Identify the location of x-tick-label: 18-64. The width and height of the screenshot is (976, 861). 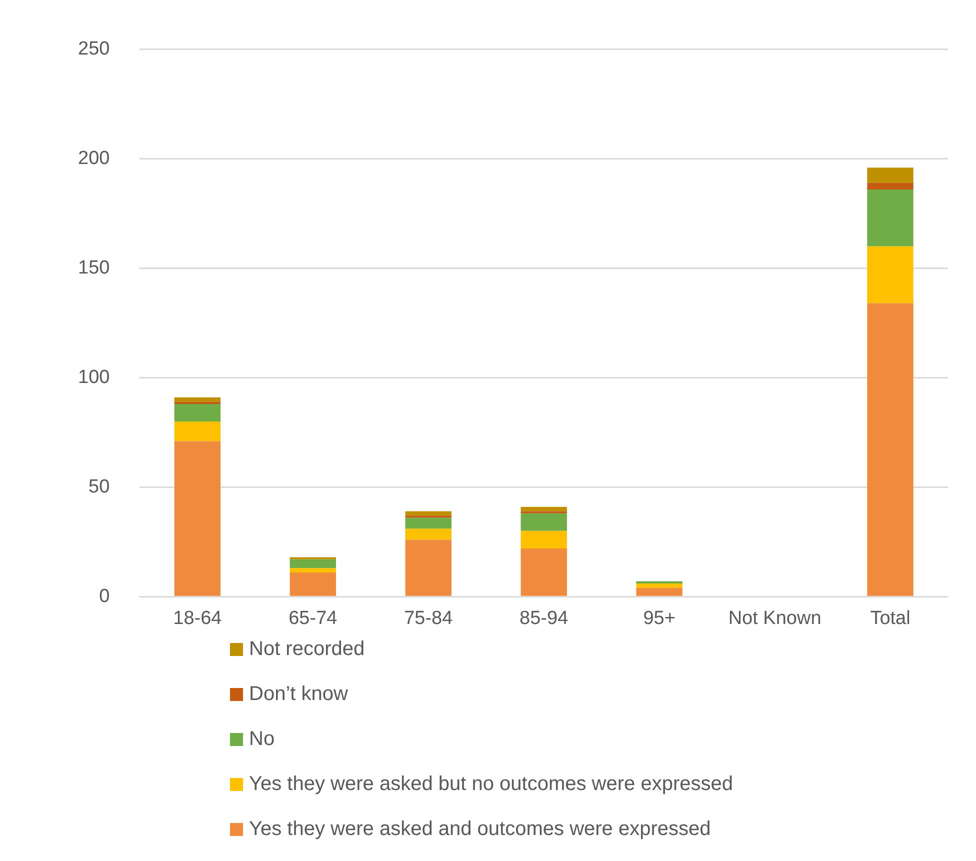
(197, 619).